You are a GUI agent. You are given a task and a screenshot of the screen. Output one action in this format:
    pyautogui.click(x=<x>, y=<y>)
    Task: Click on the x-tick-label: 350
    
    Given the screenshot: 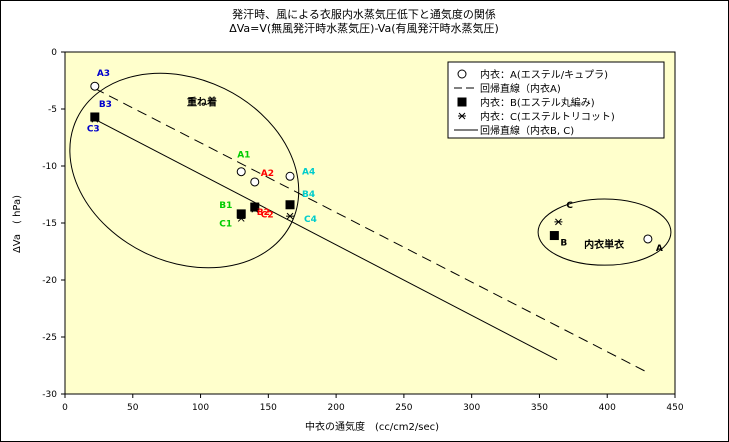 What is the action you would take?
    pyautogui.click(x=539, y=408)
    